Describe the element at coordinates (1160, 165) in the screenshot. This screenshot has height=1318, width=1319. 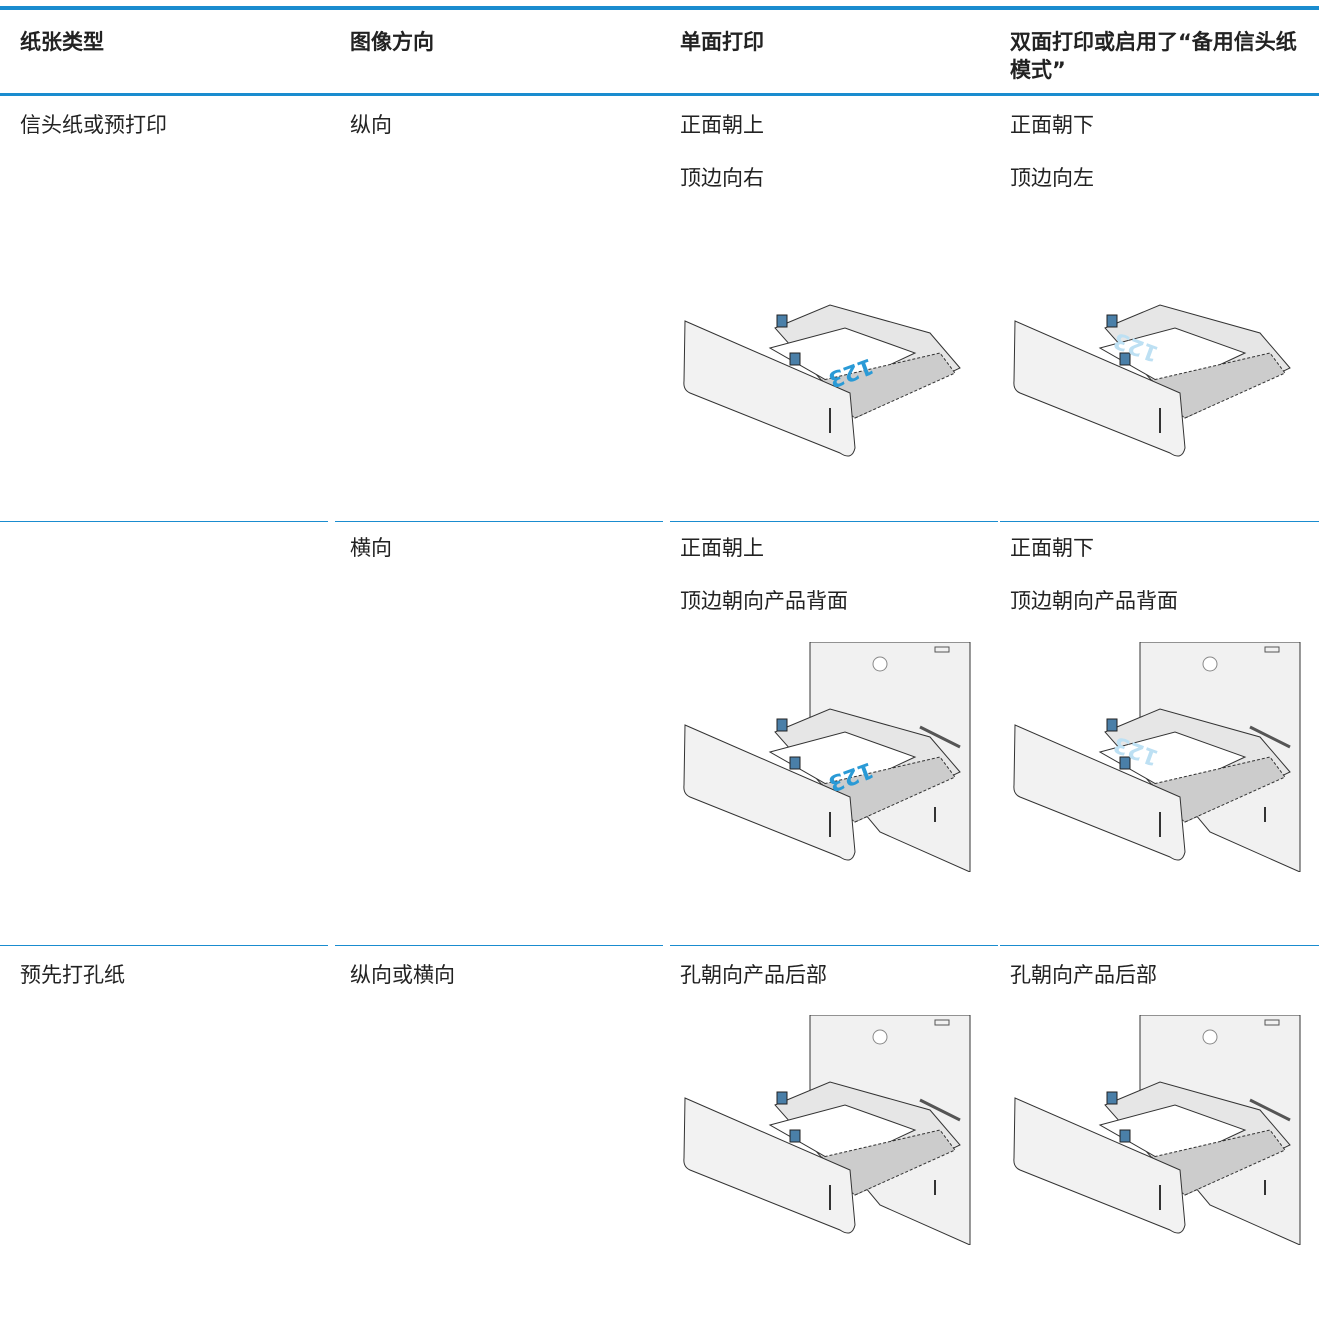
I see `cell: 正面朝下 顶边向左` at that location.